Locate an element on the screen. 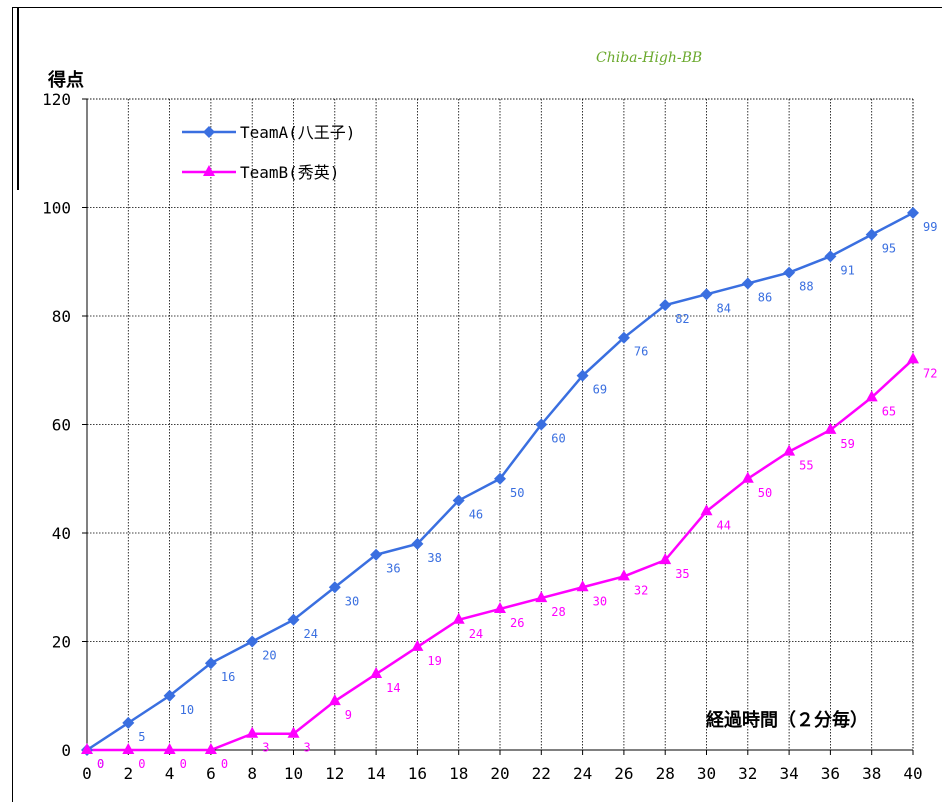 The image size is (942, 802). data-label-team-a: 0 is located at coordinates (100, 764).